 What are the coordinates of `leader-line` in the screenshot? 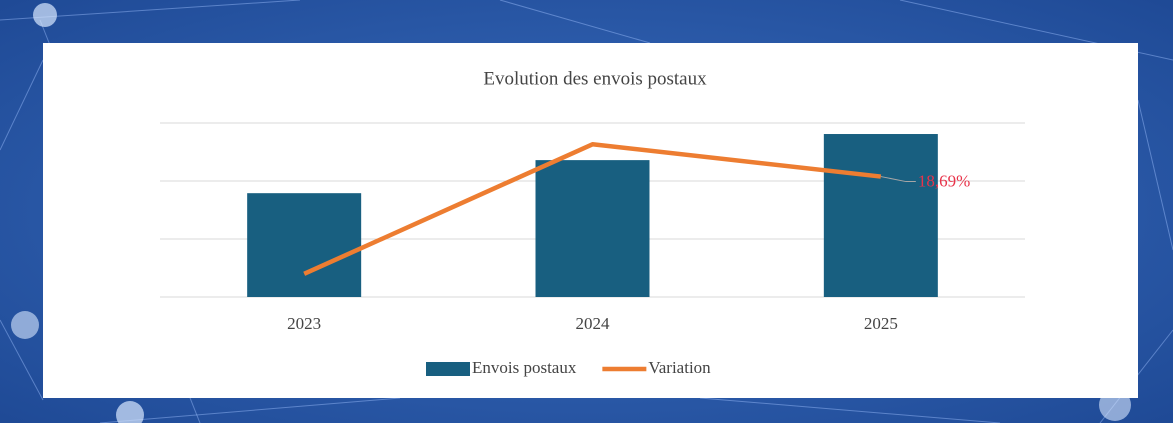 It's located at (898, 179).